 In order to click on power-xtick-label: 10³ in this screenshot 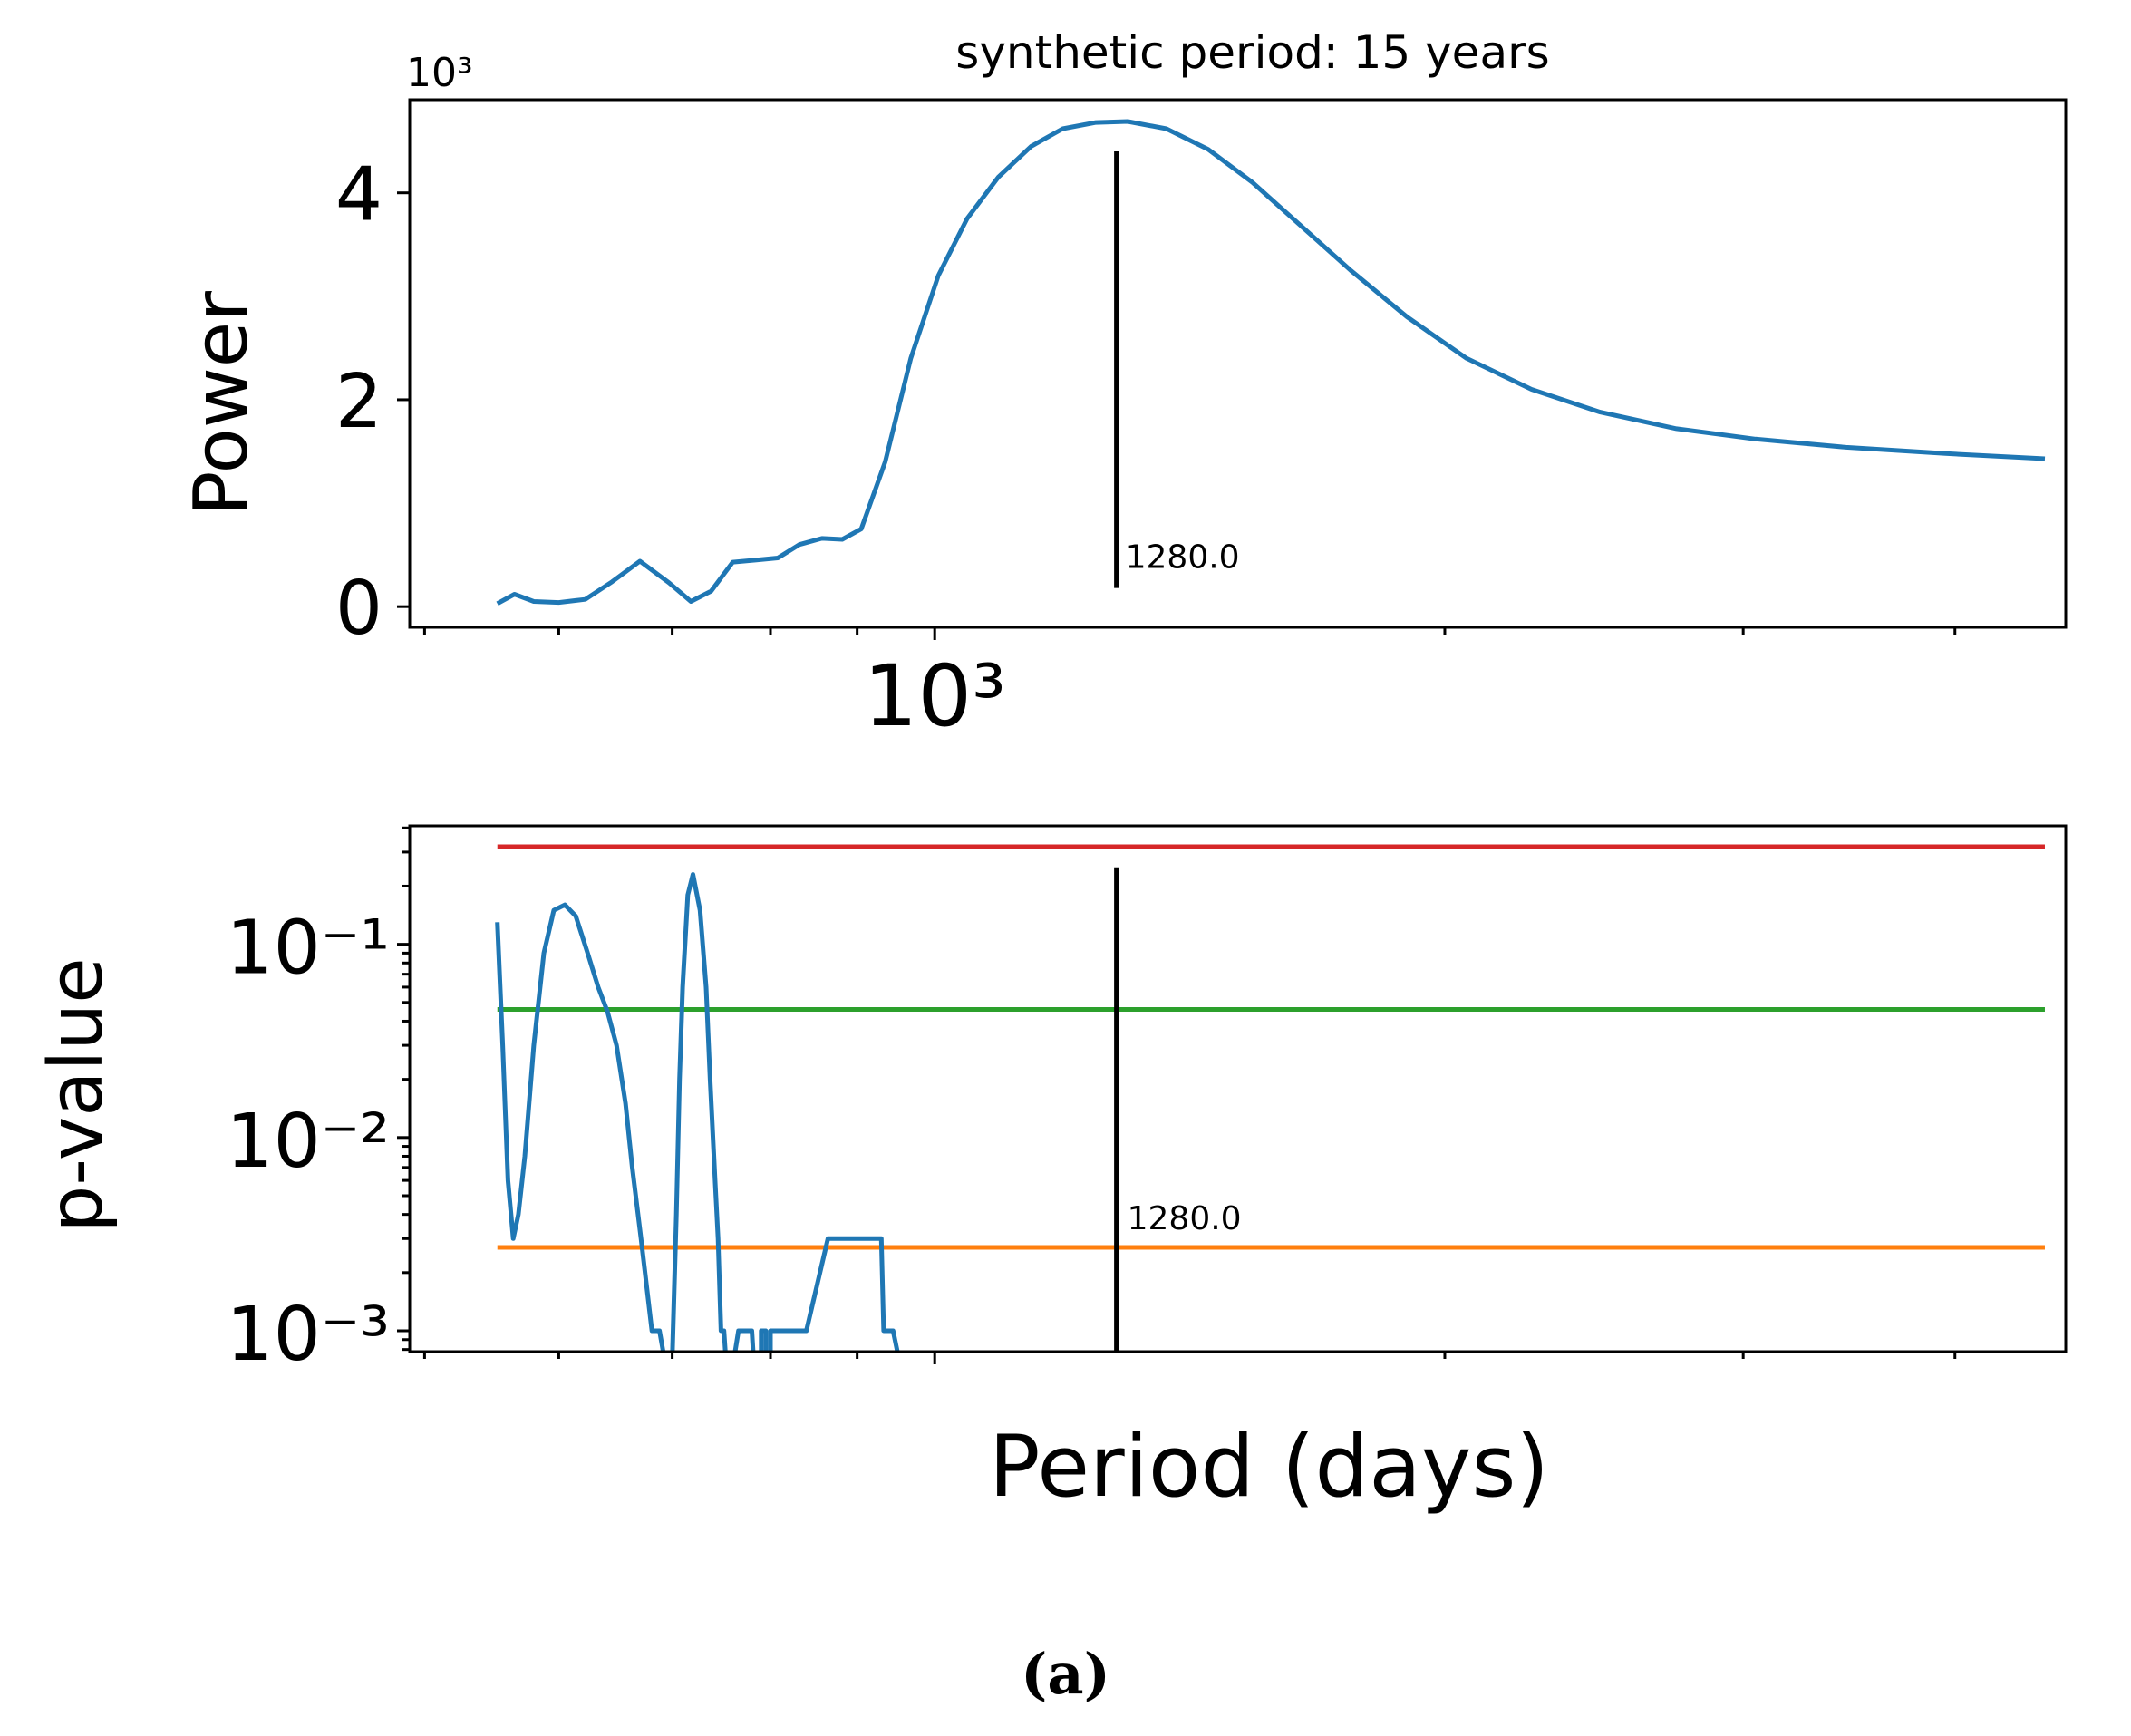, I will do `click(935, 696)`.